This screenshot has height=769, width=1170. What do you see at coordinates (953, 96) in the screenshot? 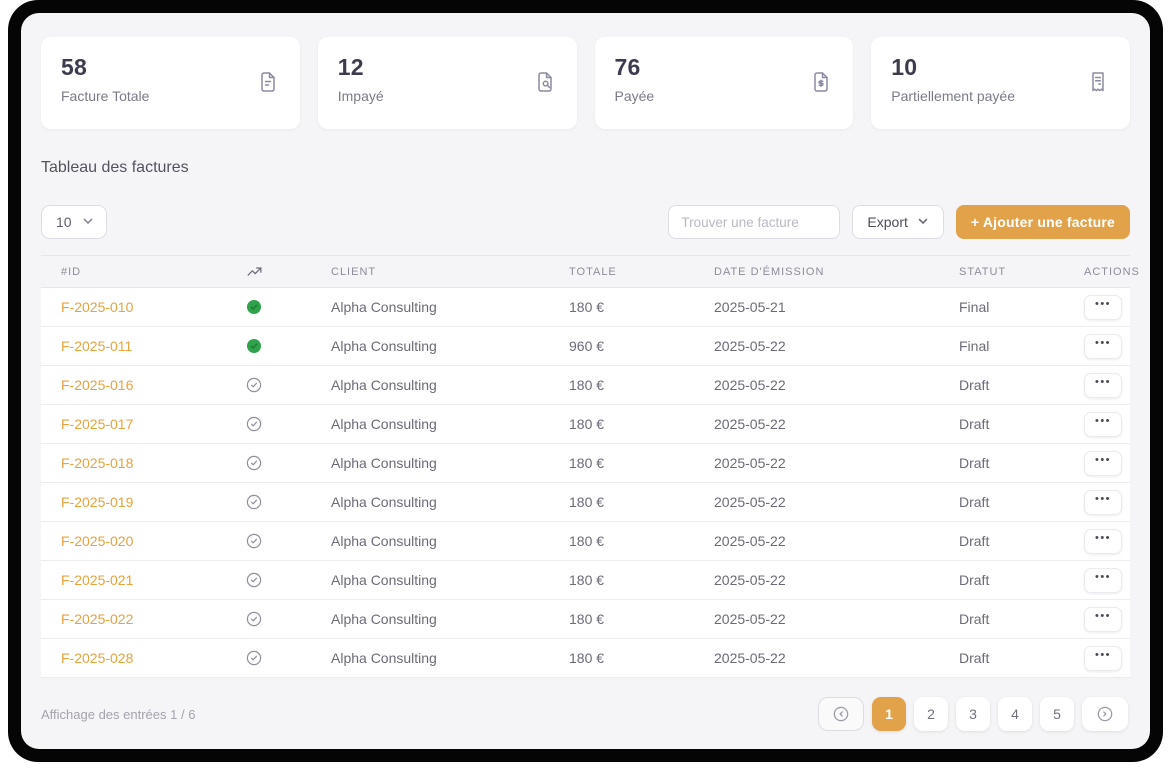
I see `card-label: Partiellement payée` at bounding box center [953, 96].